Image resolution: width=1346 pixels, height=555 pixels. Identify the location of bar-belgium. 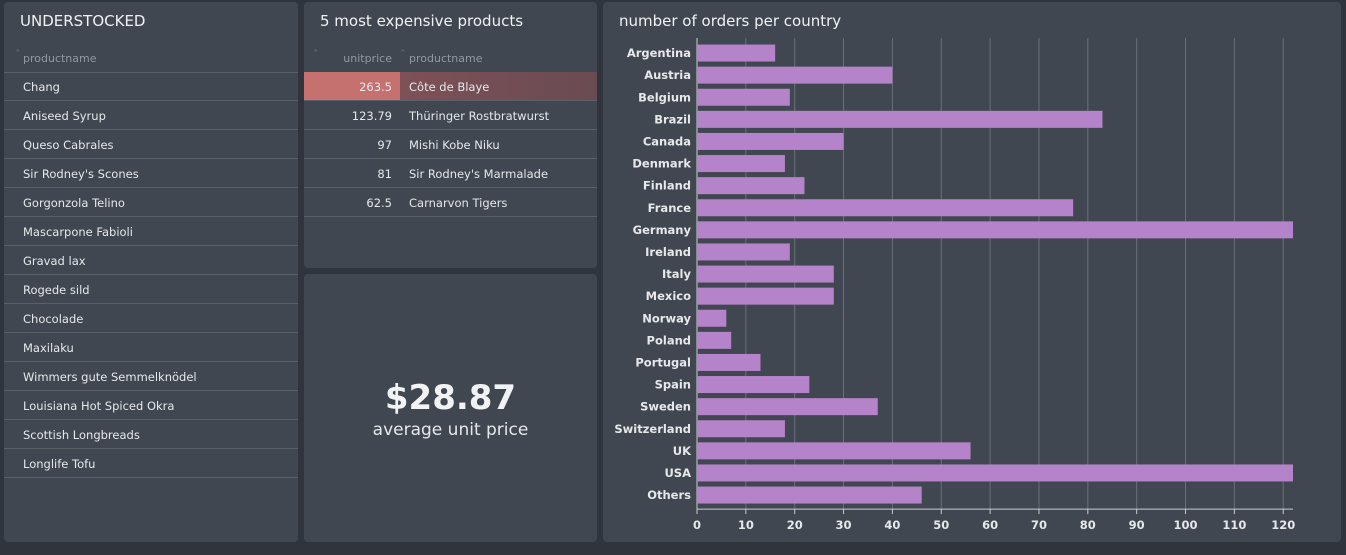
(743, 97).